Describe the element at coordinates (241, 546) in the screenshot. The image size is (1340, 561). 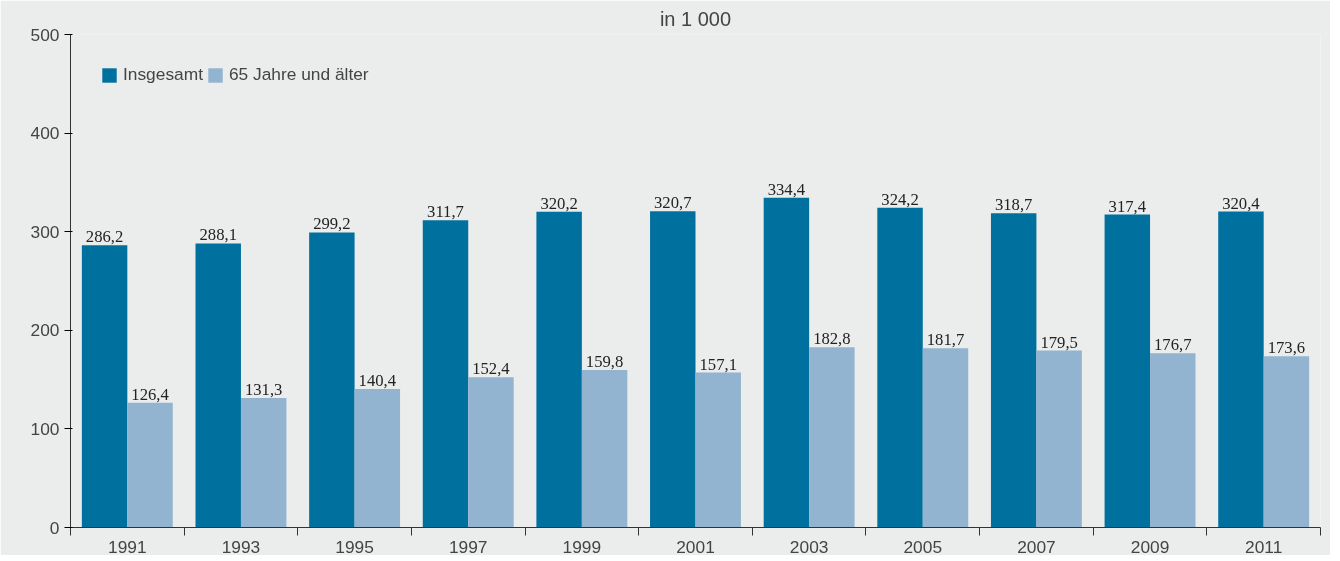
I see `x-tick-label: 1993` at that location.